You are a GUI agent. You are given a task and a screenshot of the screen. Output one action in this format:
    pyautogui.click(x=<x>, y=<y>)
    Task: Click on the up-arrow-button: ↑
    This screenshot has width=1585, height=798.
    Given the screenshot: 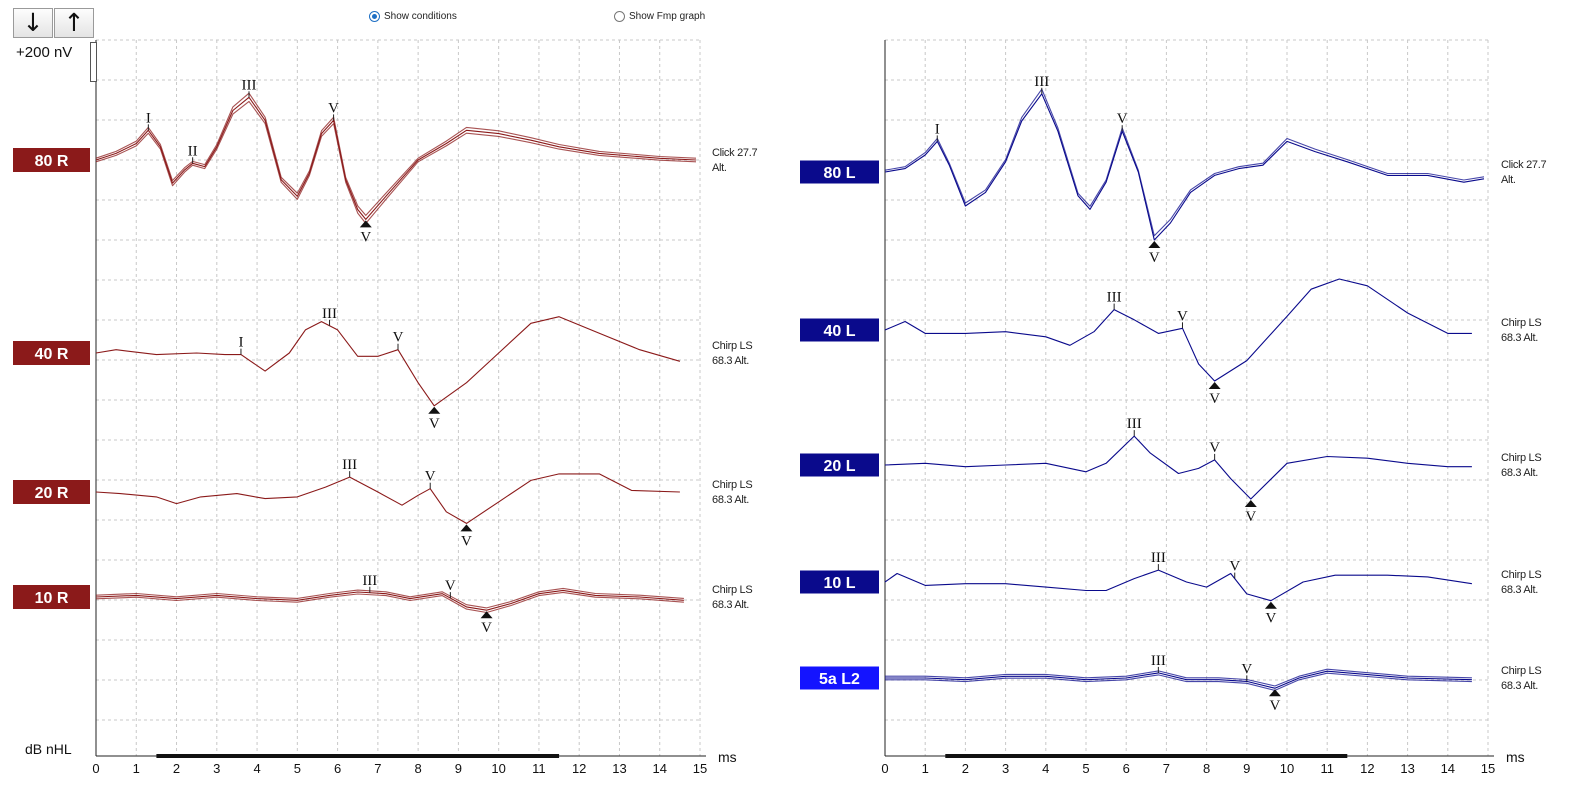 What is the action you would take?
    pyautogui.click(x=74, y=23)
    